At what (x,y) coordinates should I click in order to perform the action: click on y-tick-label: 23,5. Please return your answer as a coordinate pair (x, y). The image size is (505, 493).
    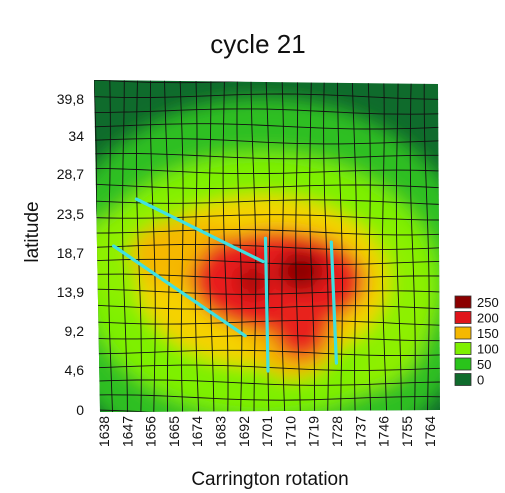
    Looking at the image, I should click on (70, 214).